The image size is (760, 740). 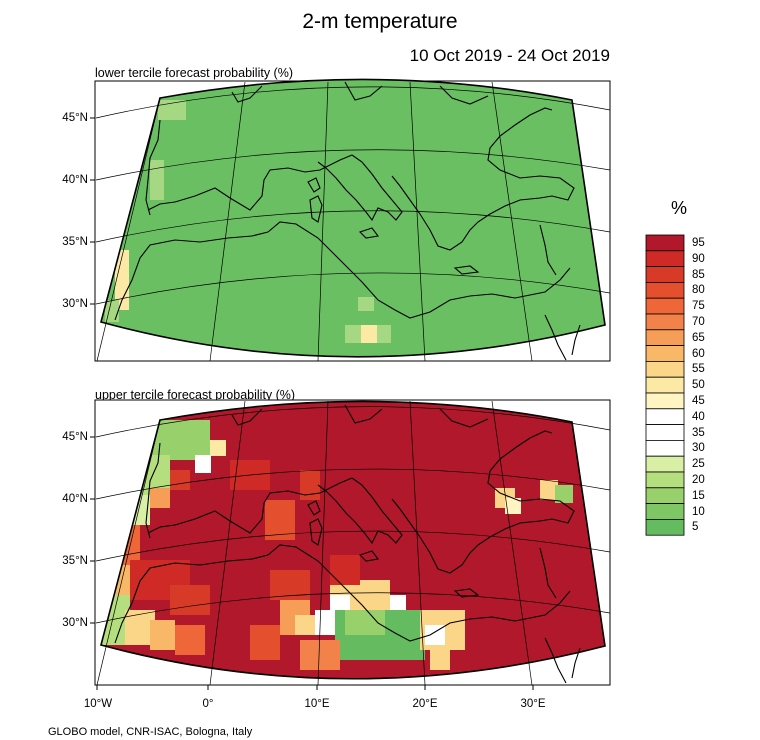 What do you see at coordinates (698, 432) in the screenshot?
I see `legend-label: 35` at bounding box center [698, 432].